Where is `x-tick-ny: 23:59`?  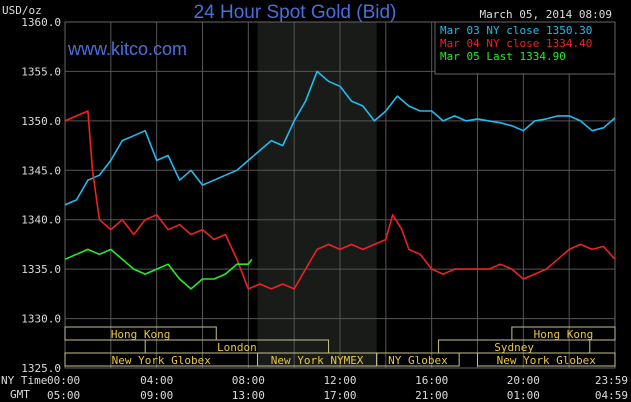
x-tick-ny: 23:59 is located at coordinates (611, 380).